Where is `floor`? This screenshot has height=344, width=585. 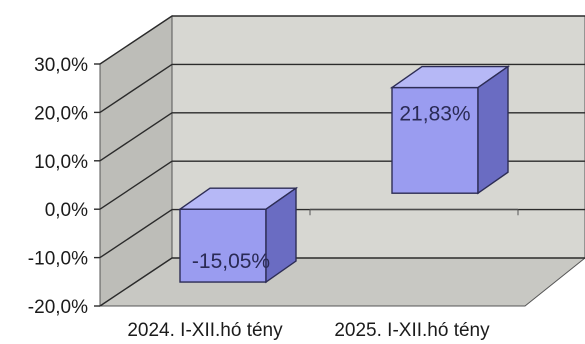
floor is located at coordinates (341, 282).